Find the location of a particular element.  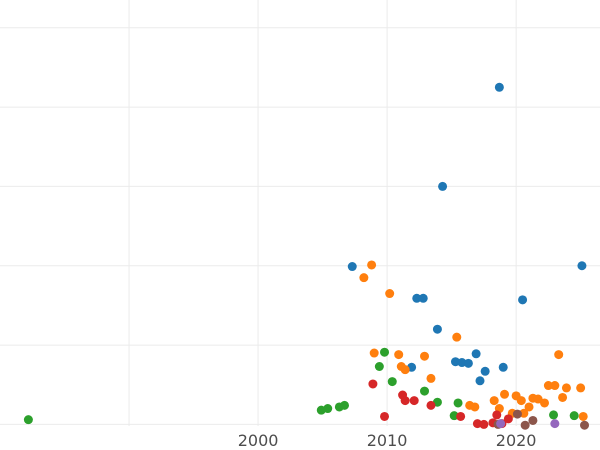

x-tick-label: 2000 is located at coordinates (258, 440).